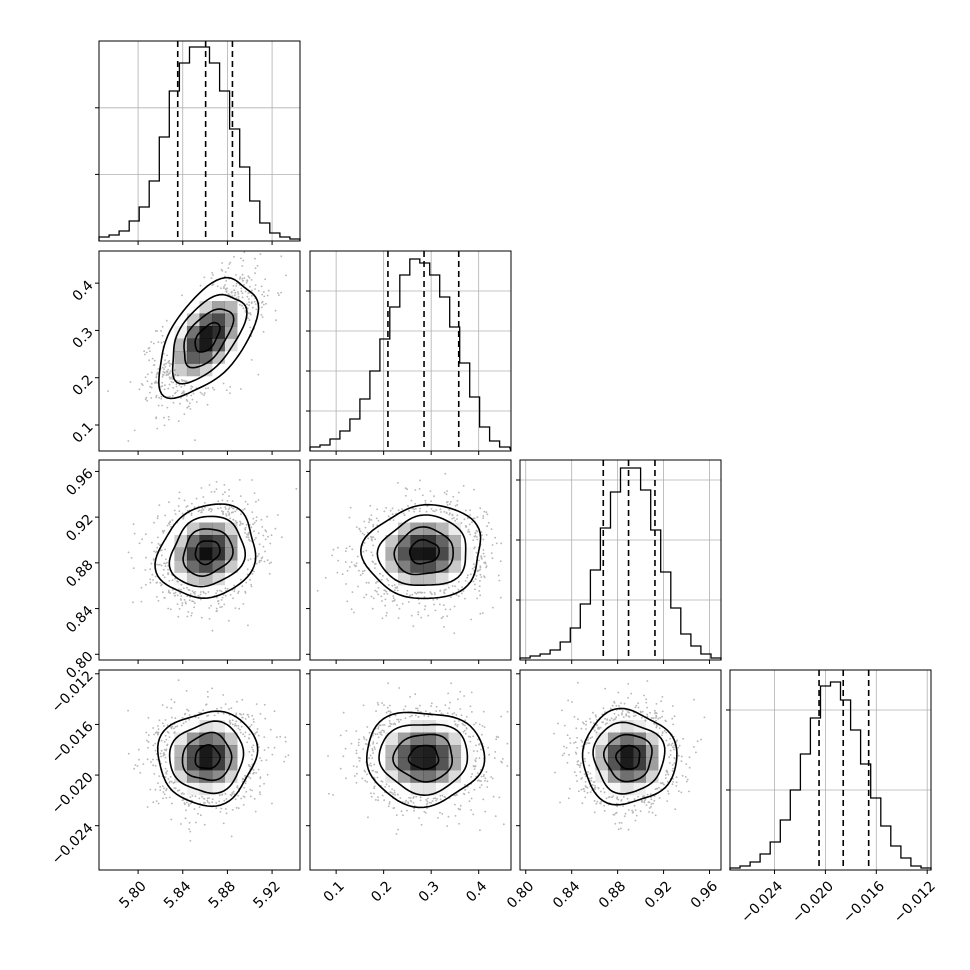 This screenshot has width=970, height=970. I want to click on x-tick-label-1-1: 0.2, so click(381, 891).